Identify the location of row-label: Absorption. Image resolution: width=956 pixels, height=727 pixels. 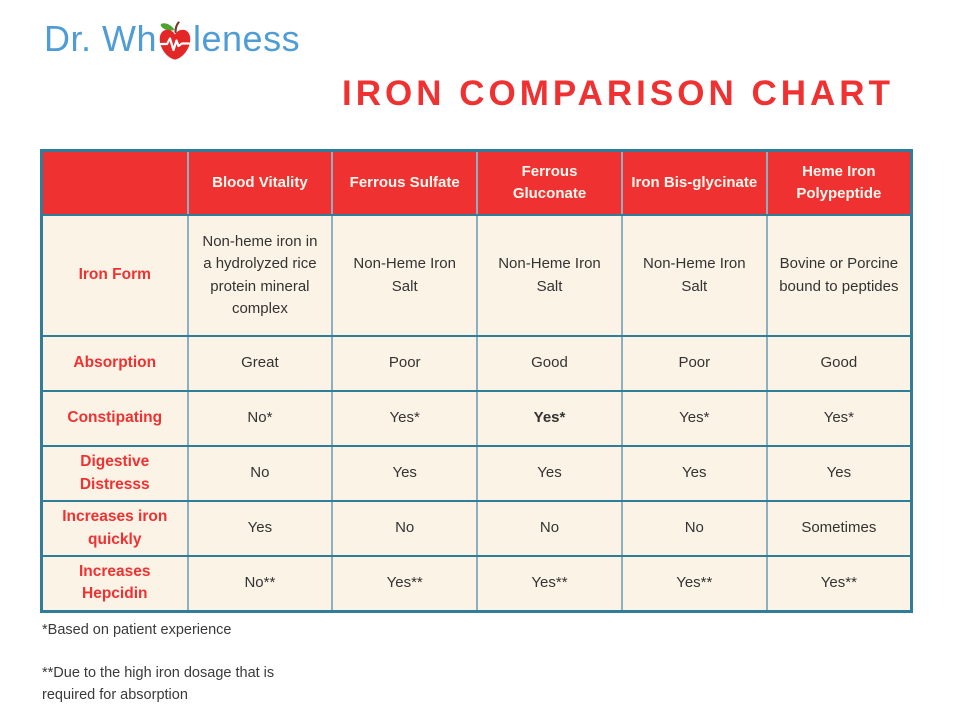
(114, 363).